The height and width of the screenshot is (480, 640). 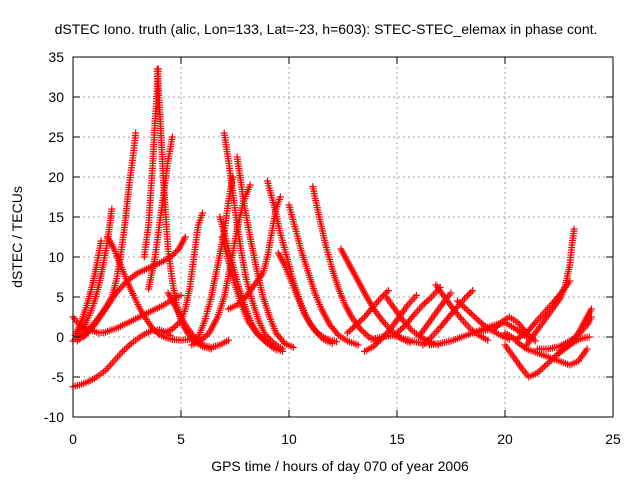 I want to click on y-tick-label: 10, so click(x=56, y=257).